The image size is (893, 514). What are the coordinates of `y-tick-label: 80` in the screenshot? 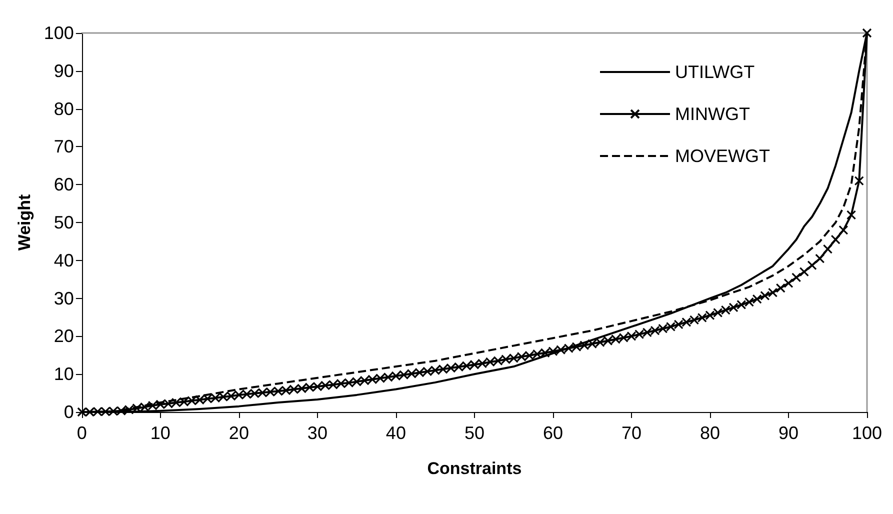 It's located at (64, 108).